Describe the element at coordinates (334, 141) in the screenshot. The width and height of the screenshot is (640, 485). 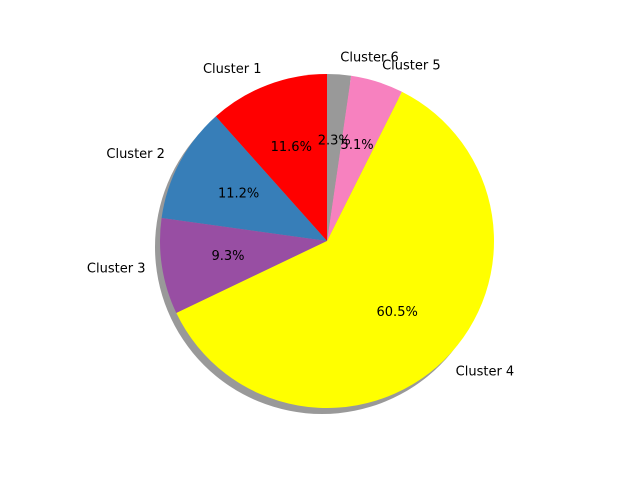
I see `percent-label-cluster-6: 2.3%` at that location.